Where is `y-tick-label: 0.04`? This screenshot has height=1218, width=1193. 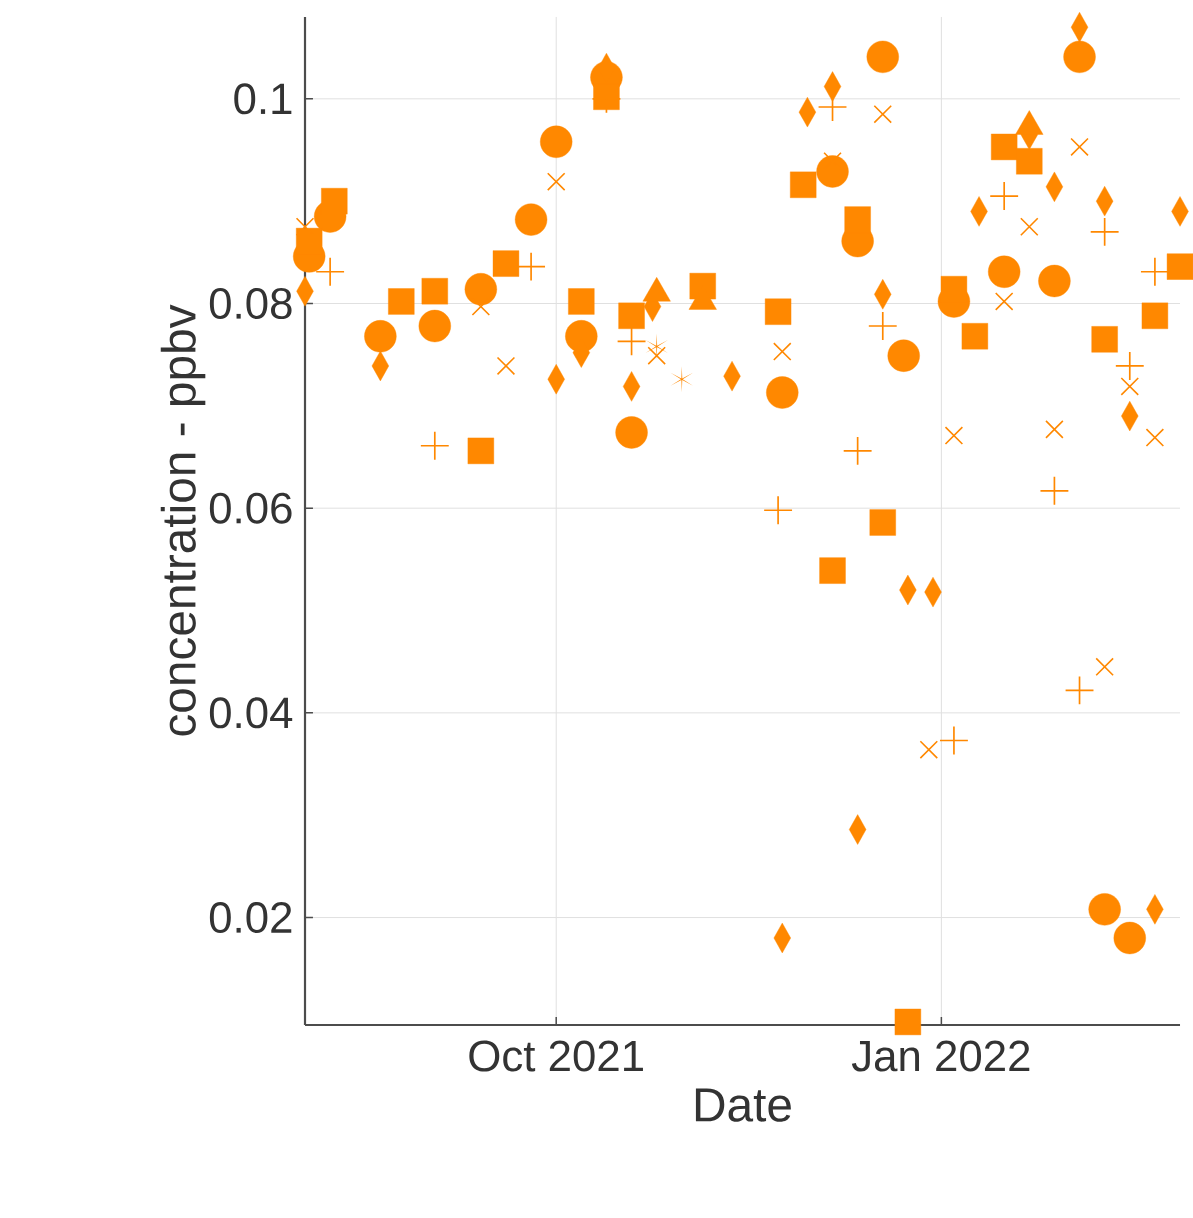 y-tick-label: 0.04 is located at coordinates (251, 713).